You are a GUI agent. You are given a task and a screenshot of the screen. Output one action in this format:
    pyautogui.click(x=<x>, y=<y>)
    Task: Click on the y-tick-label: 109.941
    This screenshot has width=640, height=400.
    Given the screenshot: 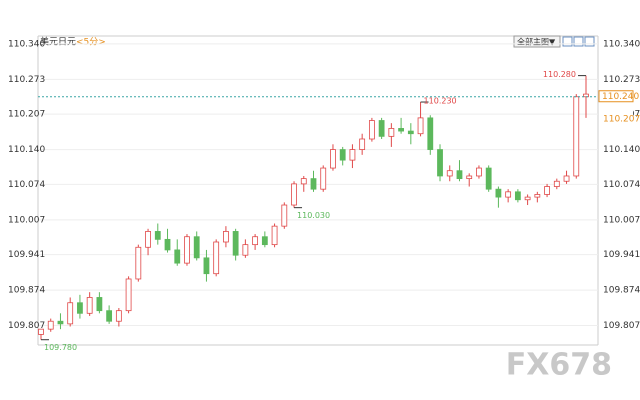 What is the action you would take?
    pyautogui.click(x=26, y=255)
    